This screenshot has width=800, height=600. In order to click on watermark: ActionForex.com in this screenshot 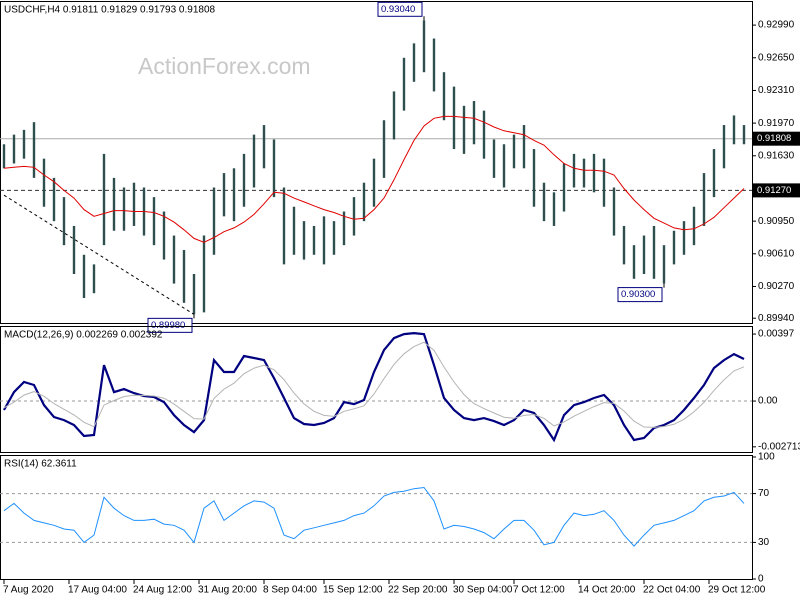, I will do `click(224, 66)`.